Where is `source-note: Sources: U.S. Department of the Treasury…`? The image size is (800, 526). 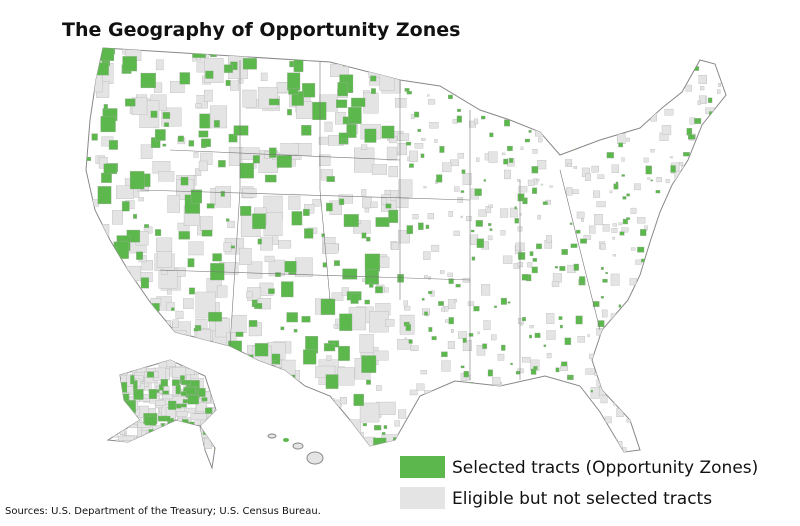
source-note: Sources: U.S. Department of the Treasury… is located at coordinates (163, 511).